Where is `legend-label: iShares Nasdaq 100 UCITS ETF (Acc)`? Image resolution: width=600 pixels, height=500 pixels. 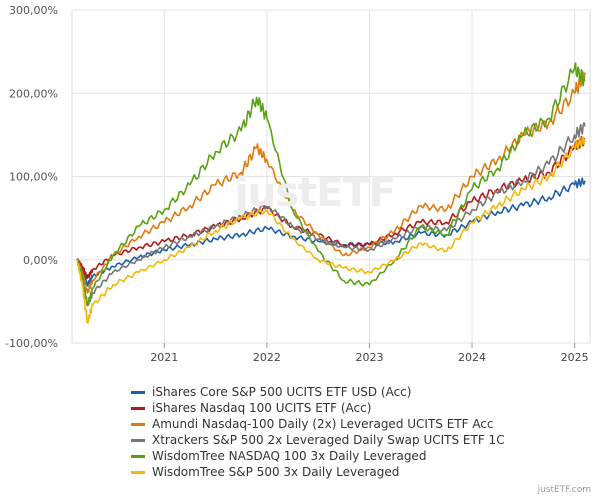
legend-label: iShares Nasdaq 100 UCITS ETF (Acc) is located at coordinates (262, 408).